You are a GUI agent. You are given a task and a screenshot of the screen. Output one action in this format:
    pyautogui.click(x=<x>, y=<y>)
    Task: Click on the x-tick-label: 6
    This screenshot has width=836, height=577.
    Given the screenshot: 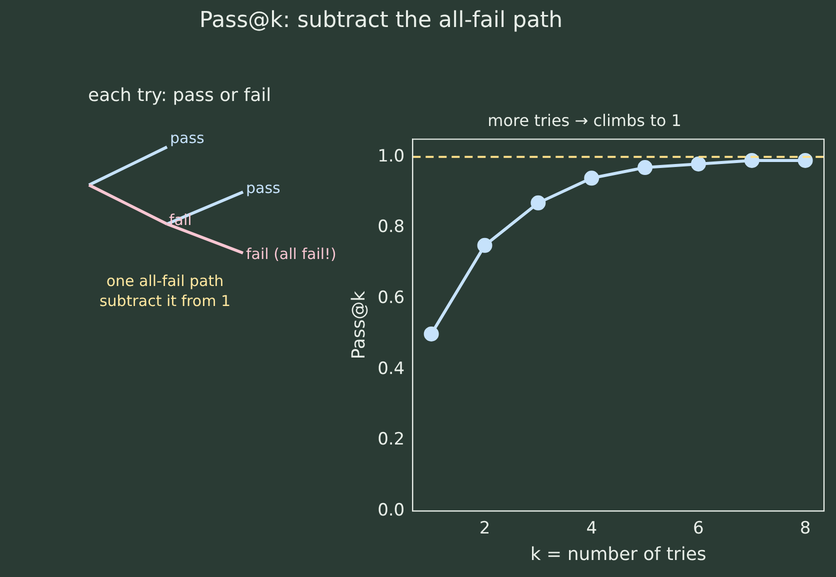 What is the action you would take?
    pyautogui.click(x=698, y=528)
    